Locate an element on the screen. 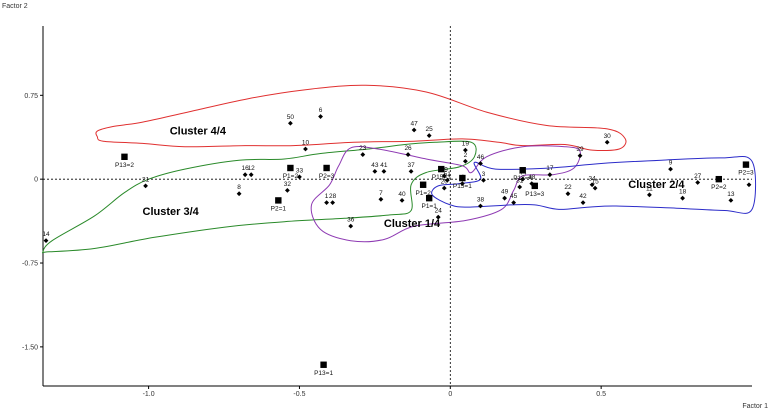 The width and height of the screenshot is (771, 411). data-point-label: 36 is located at coordinates (351, 220).